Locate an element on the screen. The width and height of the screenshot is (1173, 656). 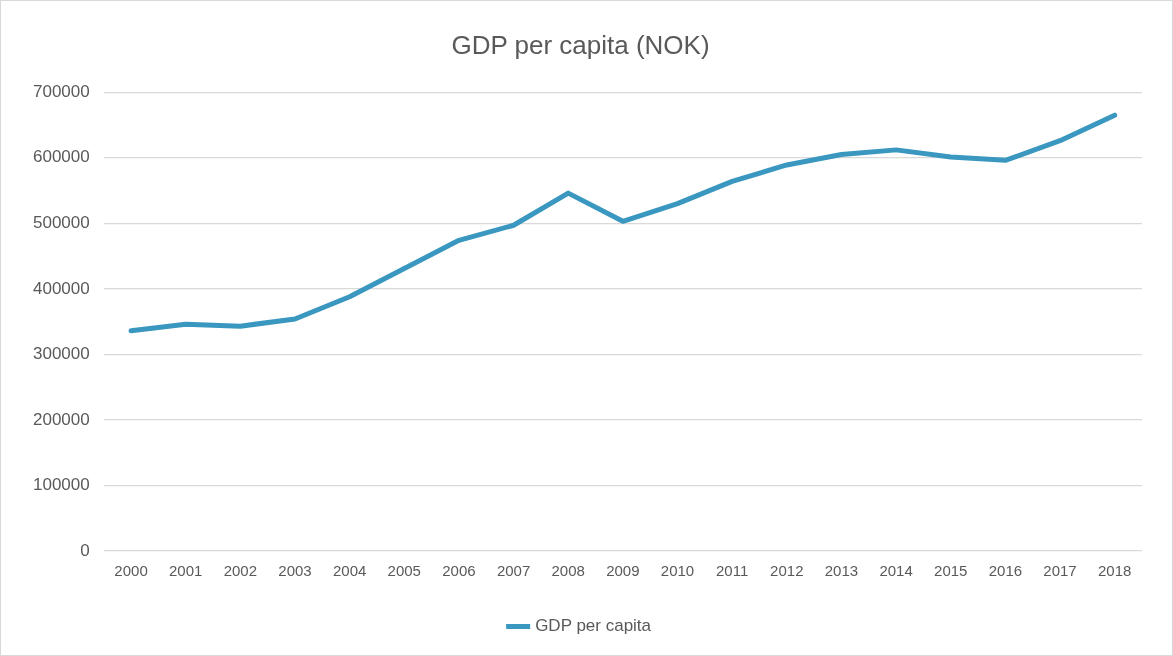
x-tick-label: 2006 is located at coordinates (459, 571).